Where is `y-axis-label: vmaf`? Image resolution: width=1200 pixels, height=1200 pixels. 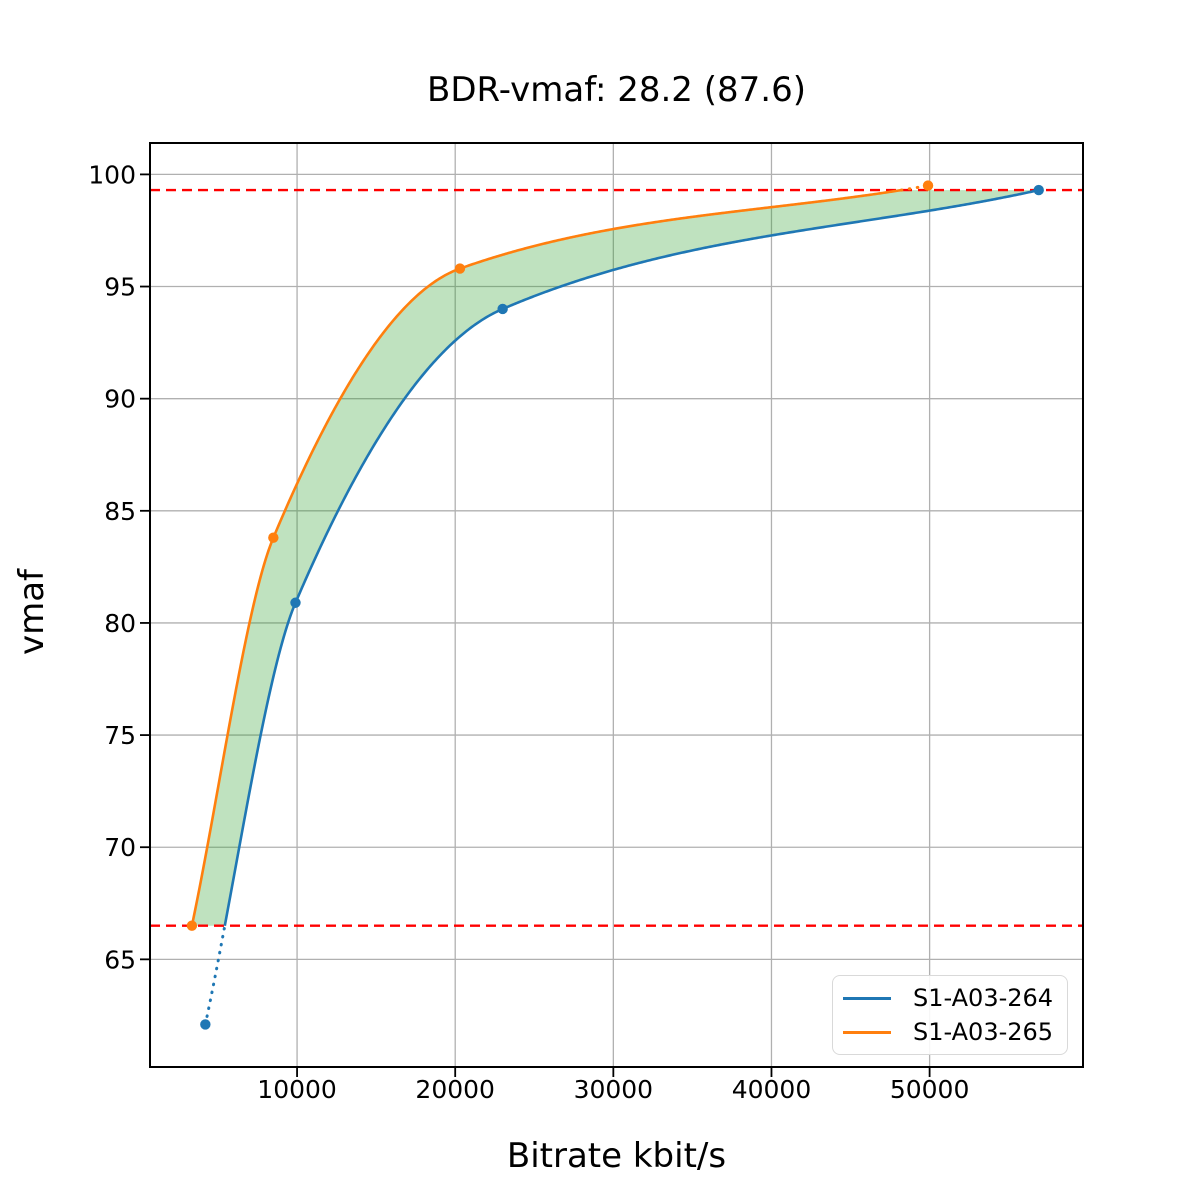
y-axis-label: vmaf is located at coordinates (32, 612).